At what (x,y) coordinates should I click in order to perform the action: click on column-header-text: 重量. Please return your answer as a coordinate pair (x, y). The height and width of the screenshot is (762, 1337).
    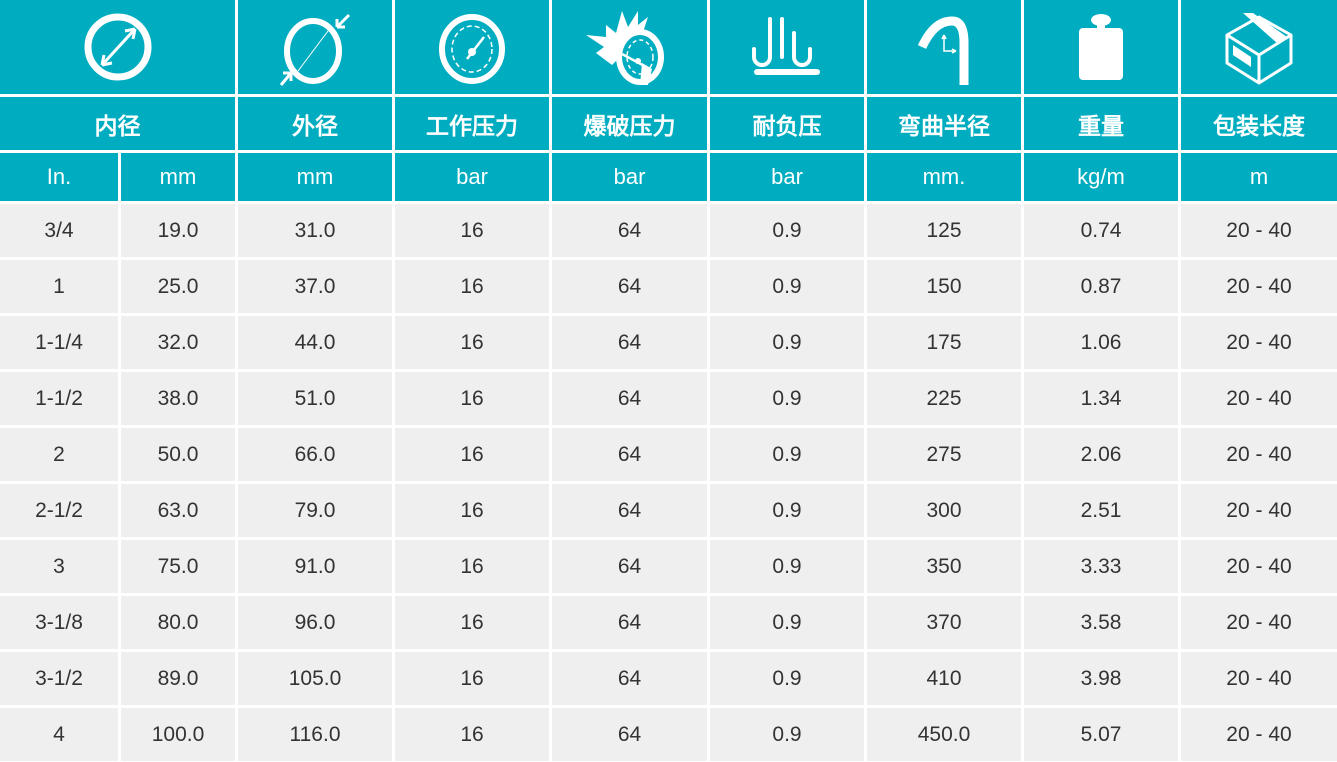
    Looking at the image, I should click on (1101, 126).